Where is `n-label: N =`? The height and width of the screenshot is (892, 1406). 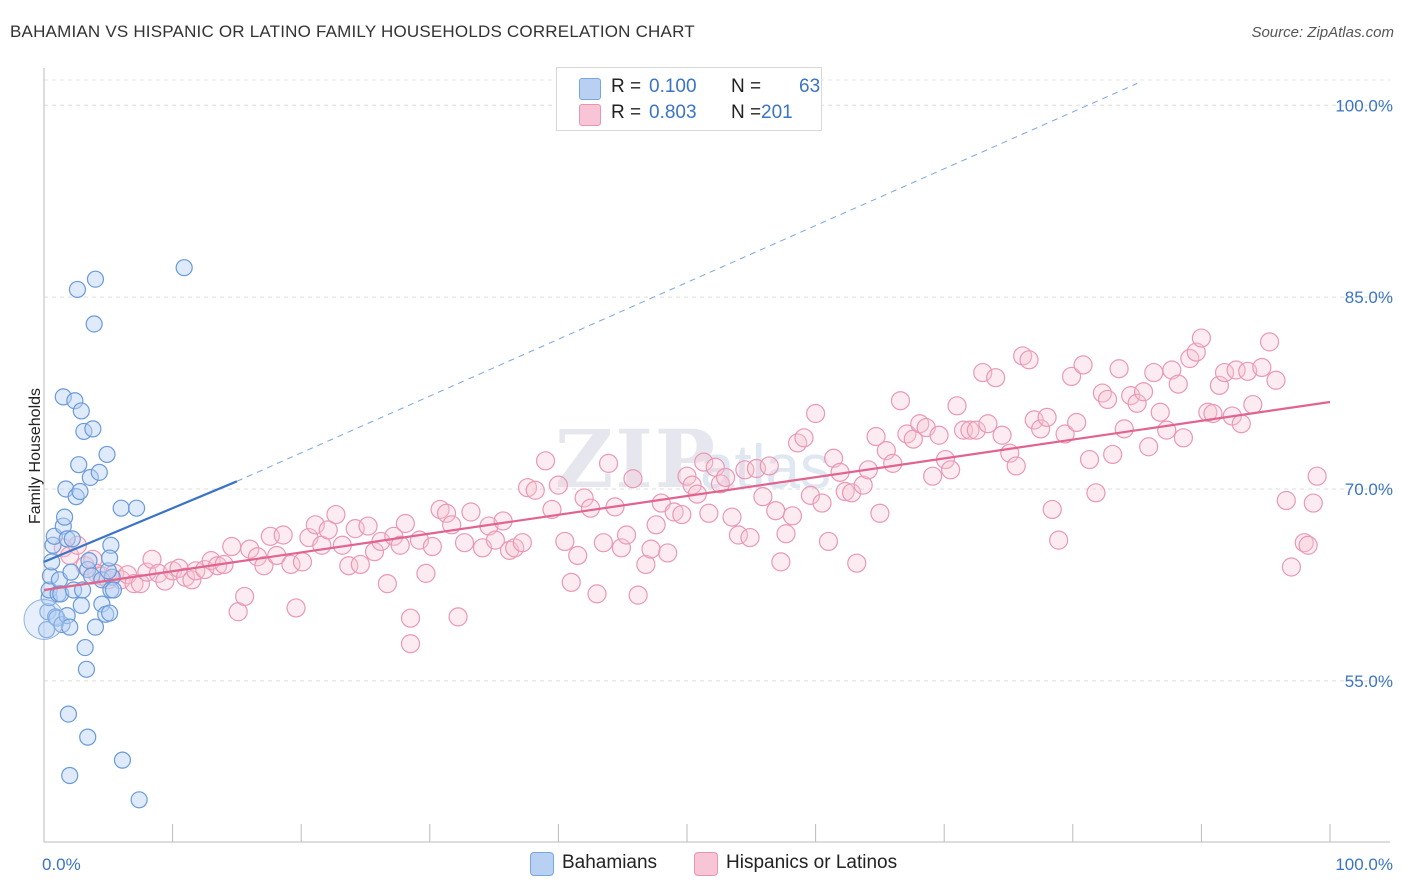
n-label: N = is located at coordinates (746, 86).